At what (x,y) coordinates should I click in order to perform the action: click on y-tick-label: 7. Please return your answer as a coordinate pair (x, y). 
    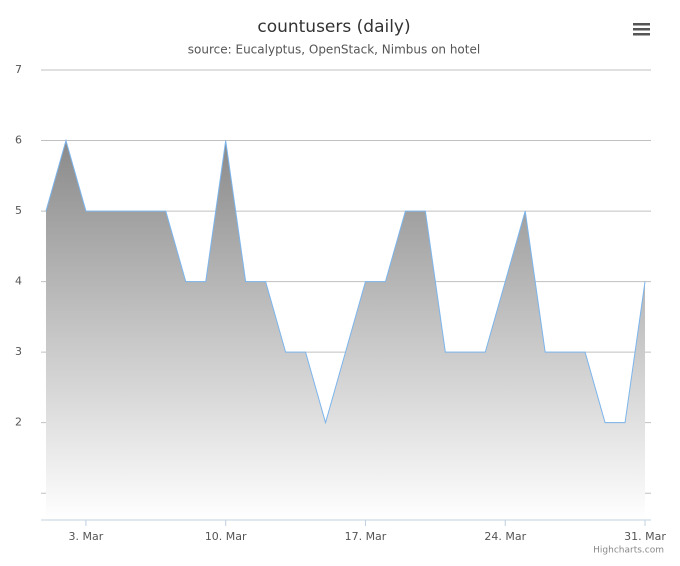
    Looking at the image, I should click on (18, 69).